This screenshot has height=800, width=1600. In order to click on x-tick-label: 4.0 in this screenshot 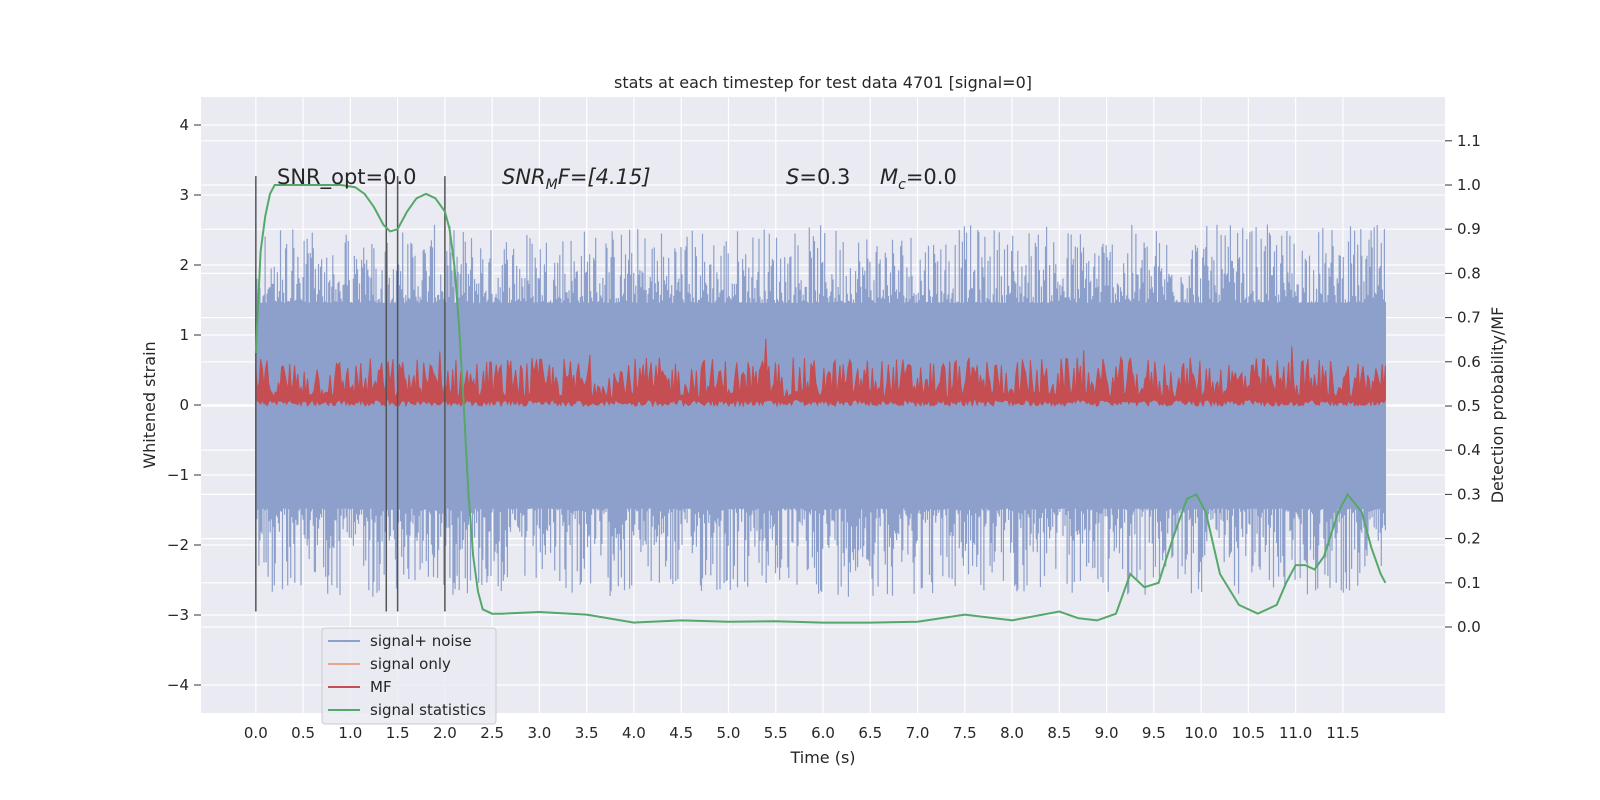, I will do `click(634, 733)`.